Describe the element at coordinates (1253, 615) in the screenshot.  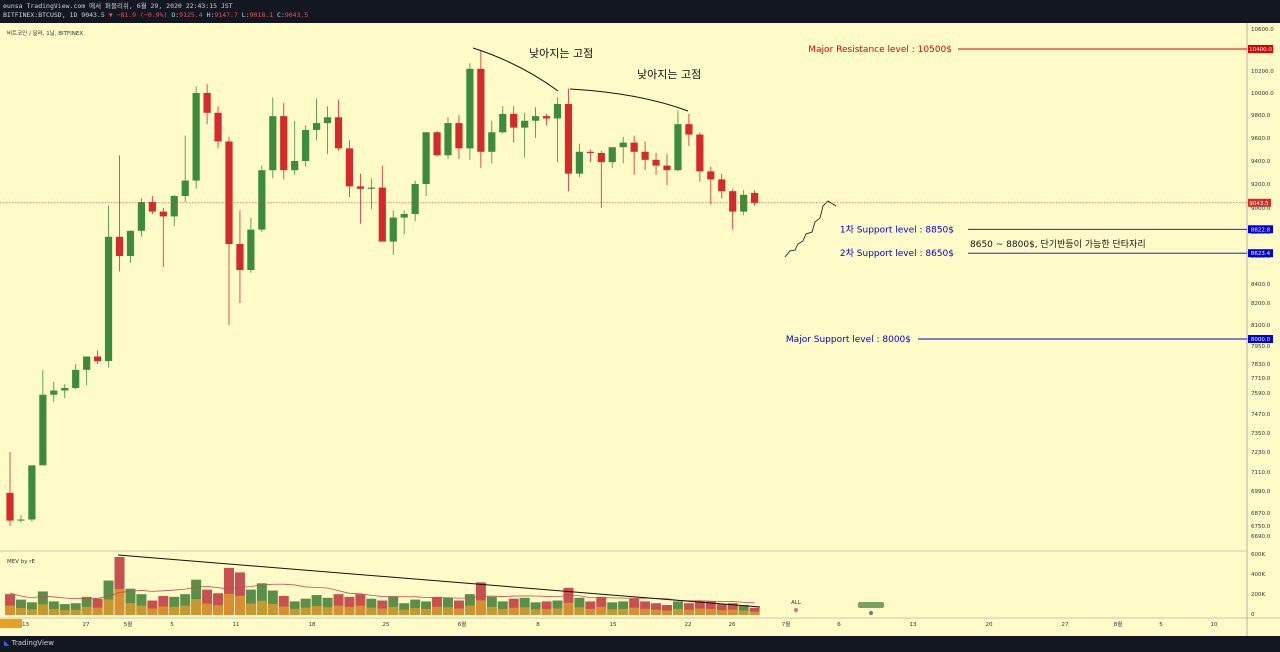
I see `volume-tick-label: 0` at that location.